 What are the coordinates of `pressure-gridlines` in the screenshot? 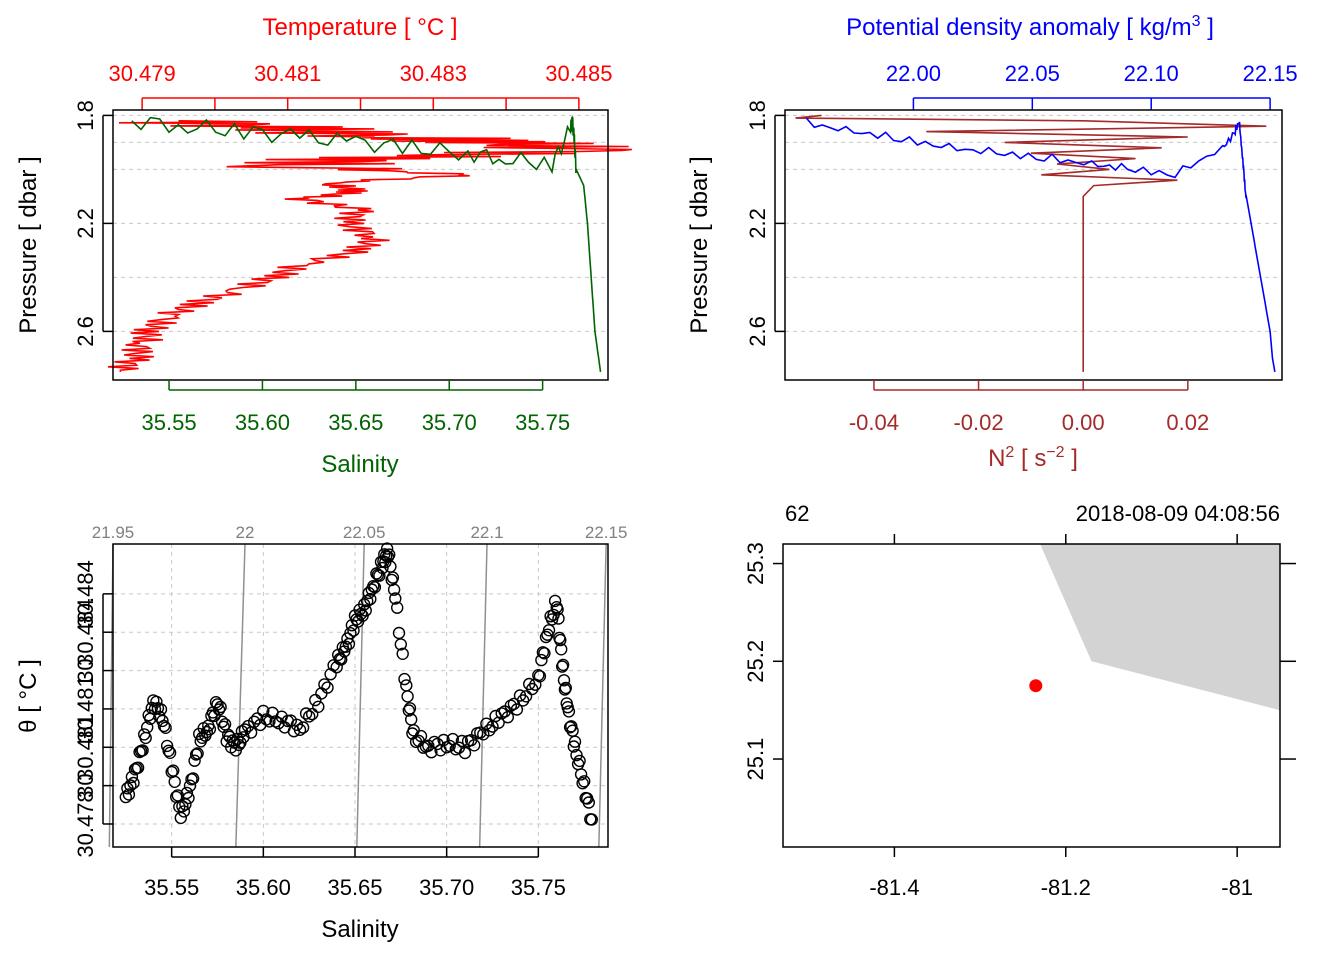 It's located at (360, 223).